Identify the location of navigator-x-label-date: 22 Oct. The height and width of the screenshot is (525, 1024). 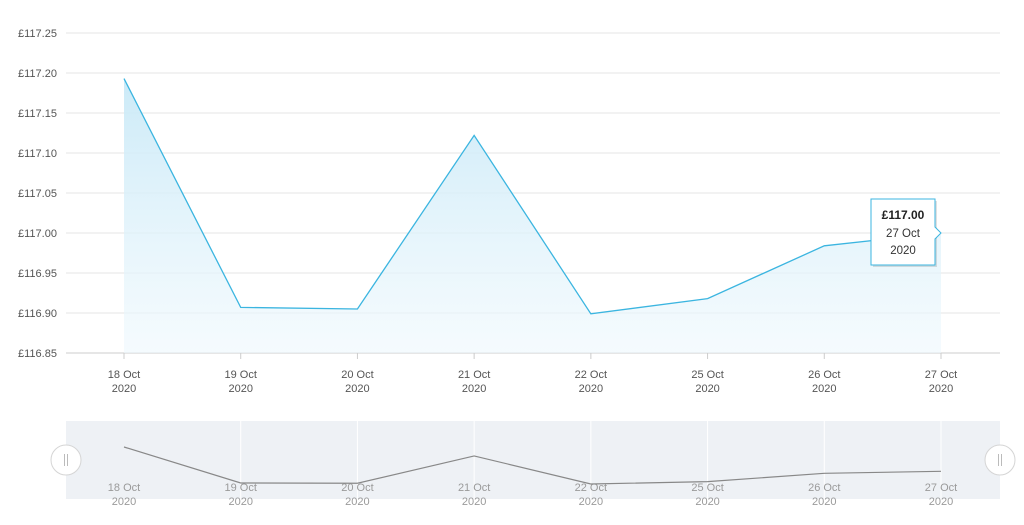
(591, 488).